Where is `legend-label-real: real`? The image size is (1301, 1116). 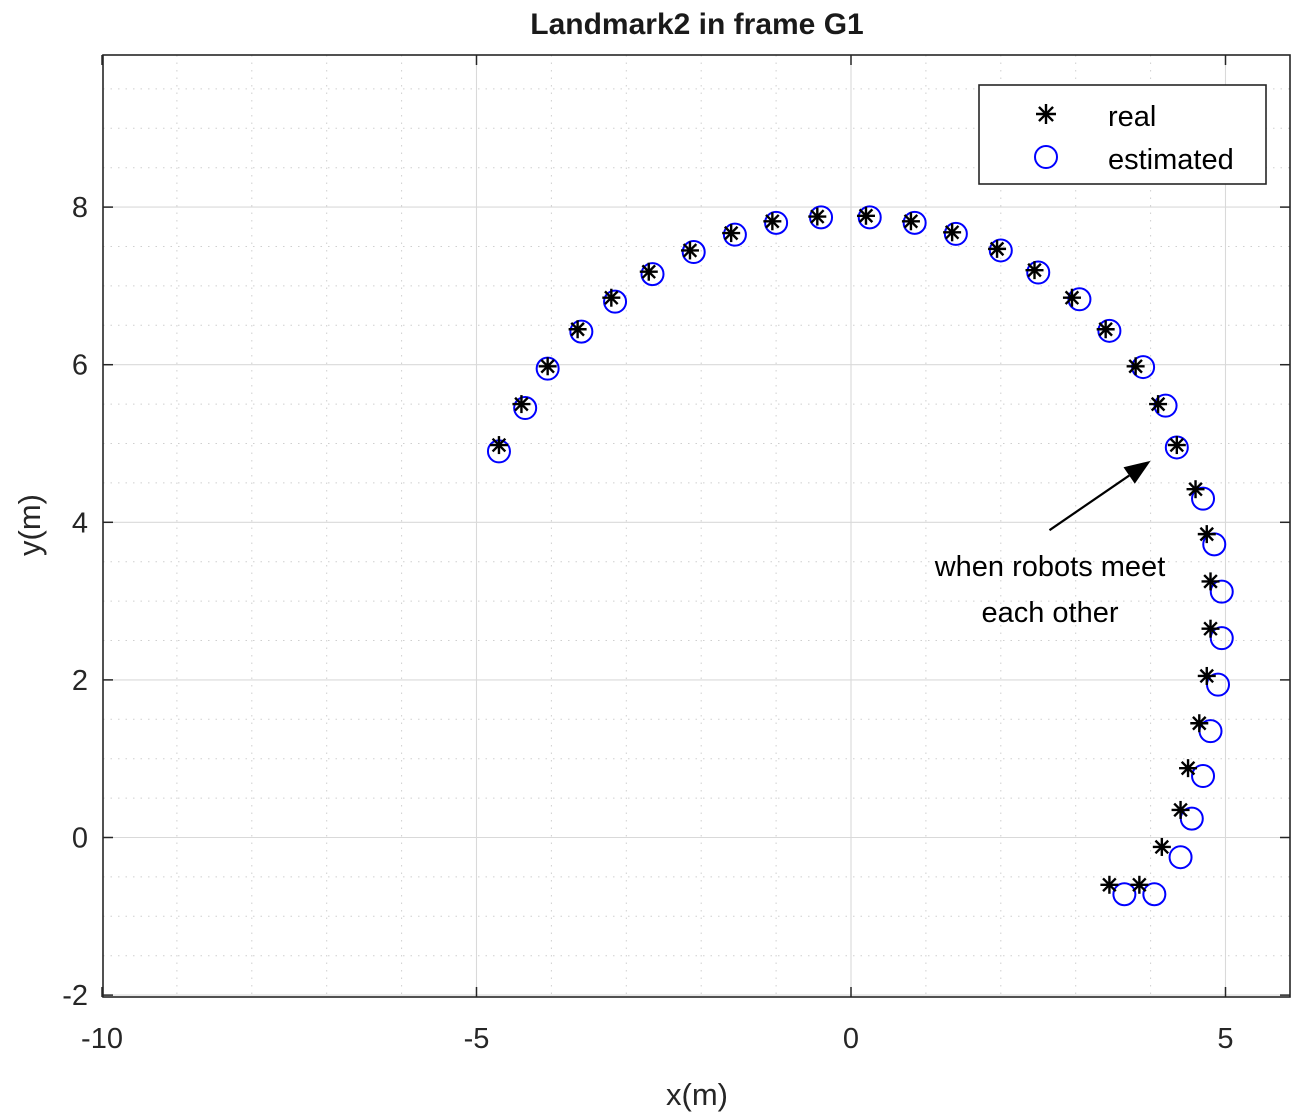
legend-label-real: real is located at coordinates (1132, 117).